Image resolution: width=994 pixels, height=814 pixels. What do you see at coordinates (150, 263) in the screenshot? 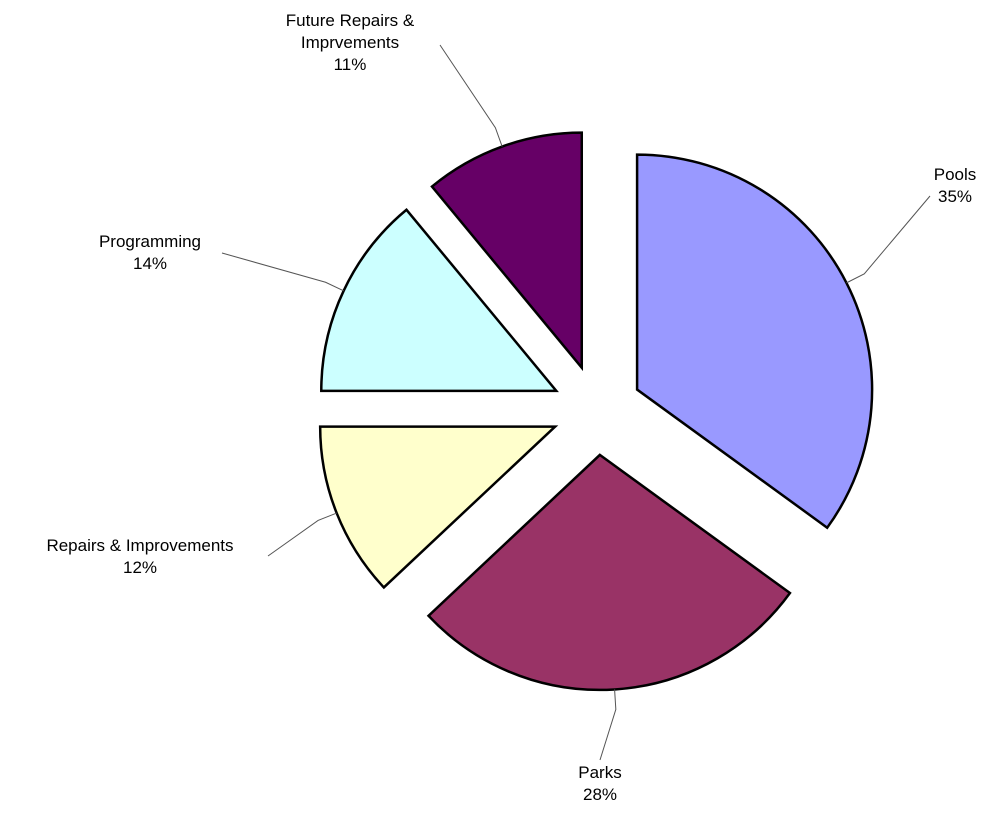
I see `value-label: 14%` at bounding box center [150, 263].